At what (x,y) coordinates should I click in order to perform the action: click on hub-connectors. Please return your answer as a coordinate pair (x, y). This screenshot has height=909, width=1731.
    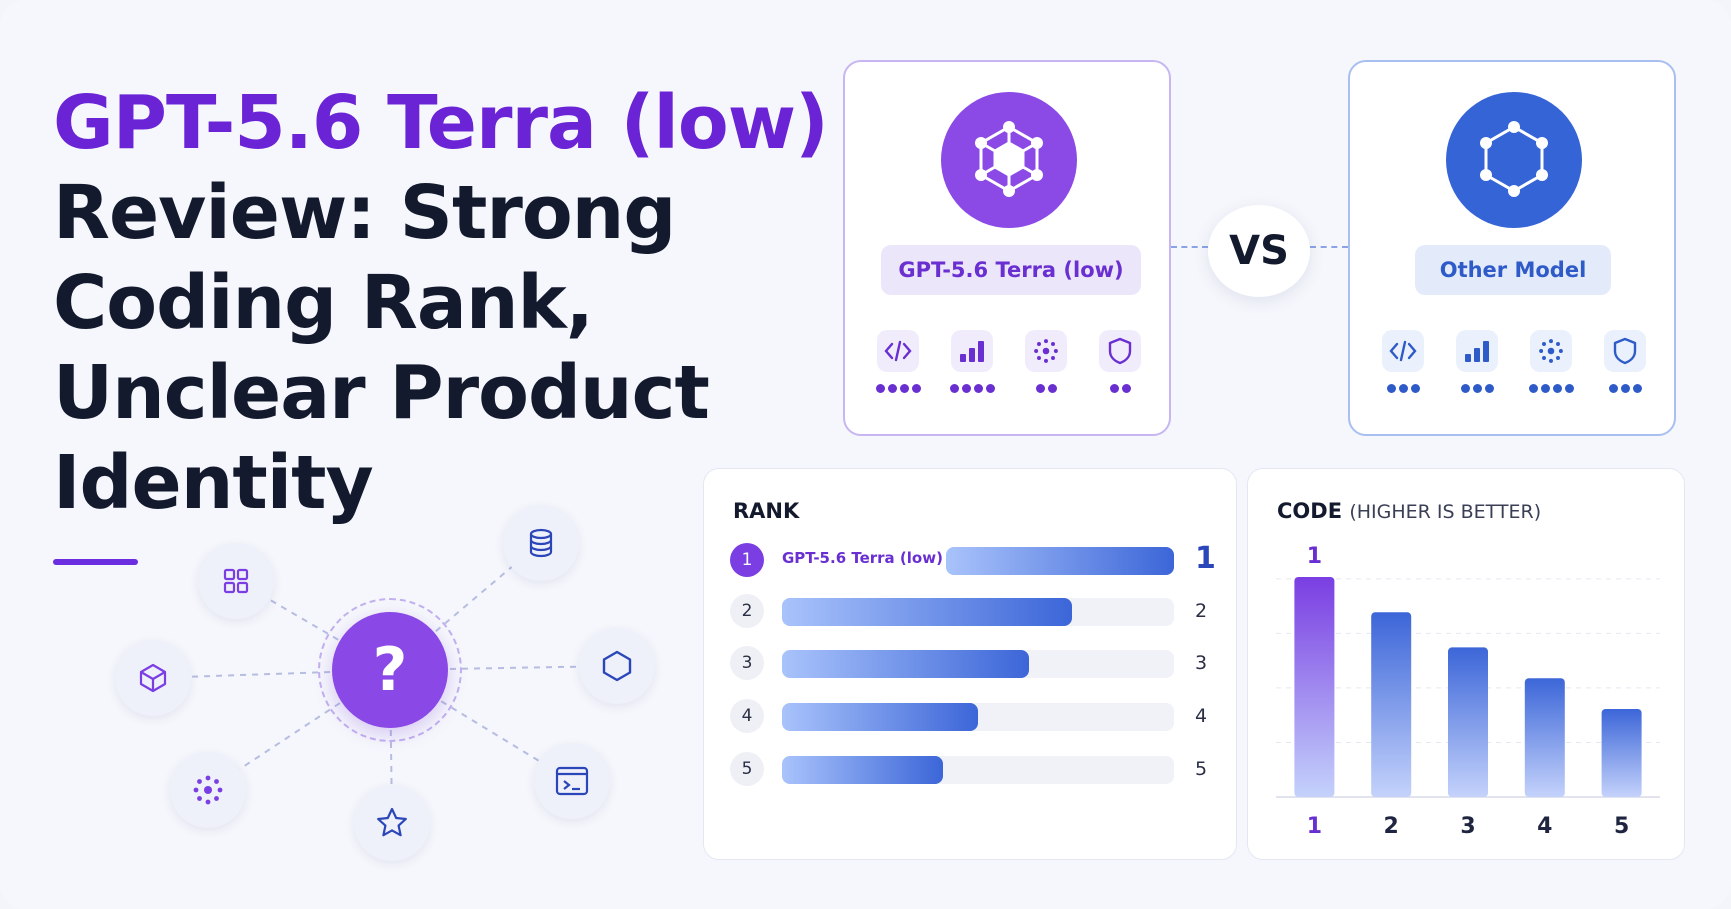
    Looking at the image, I should click on (384, 681).